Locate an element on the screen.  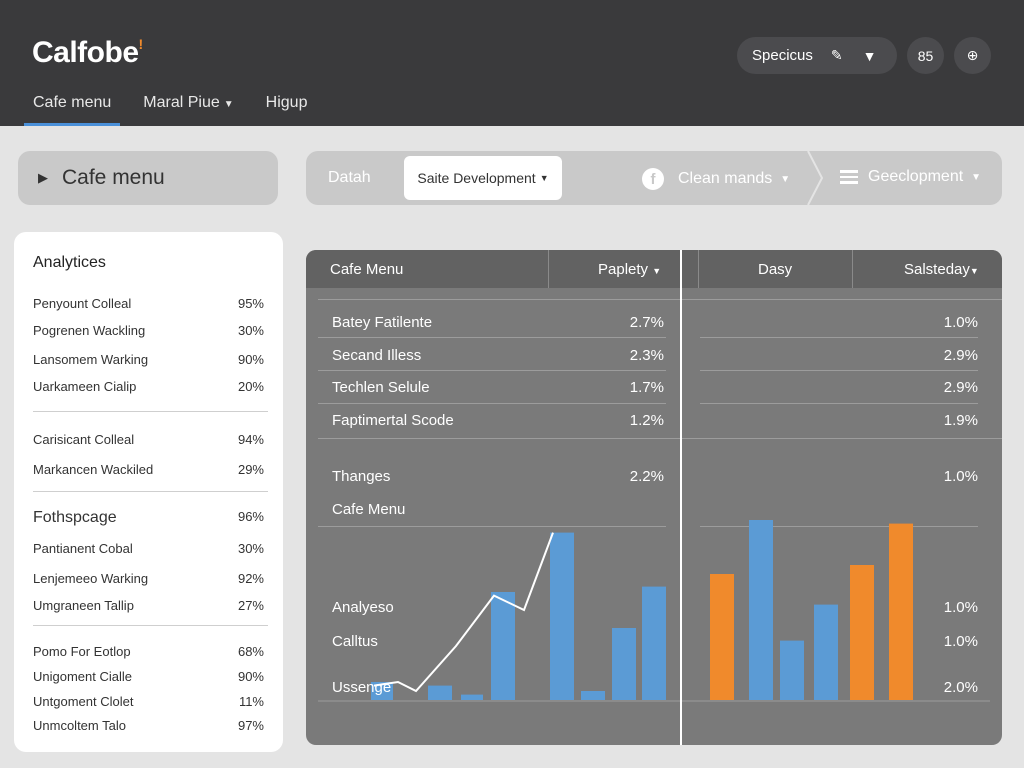
table-row-label: Techlen Selule is located at coordinates (381, 387).